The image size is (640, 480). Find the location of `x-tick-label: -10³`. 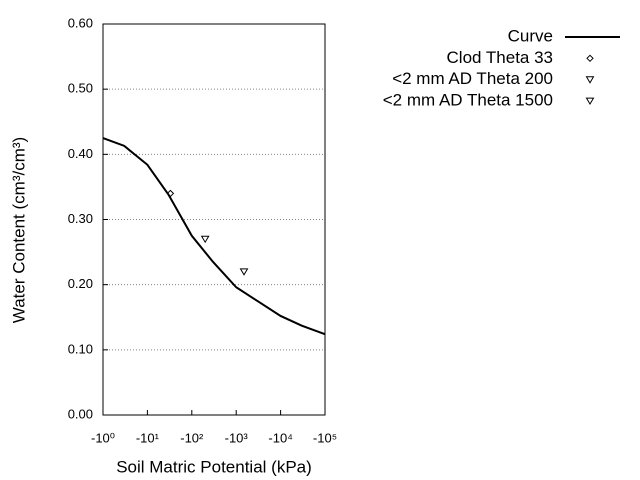

x-tick-label: -10³ is located at coordinates (237, 437).